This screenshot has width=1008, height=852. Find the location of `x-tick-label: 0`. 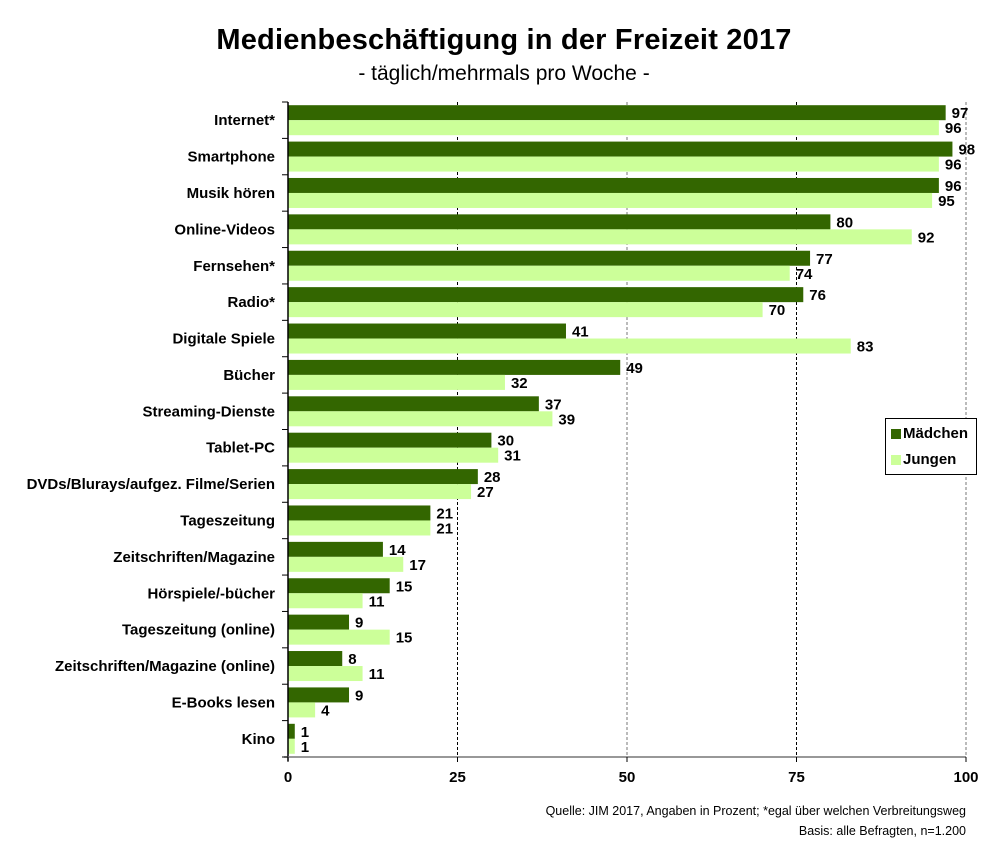

x-tick-label: 0 is located at coordinates (288, 777).